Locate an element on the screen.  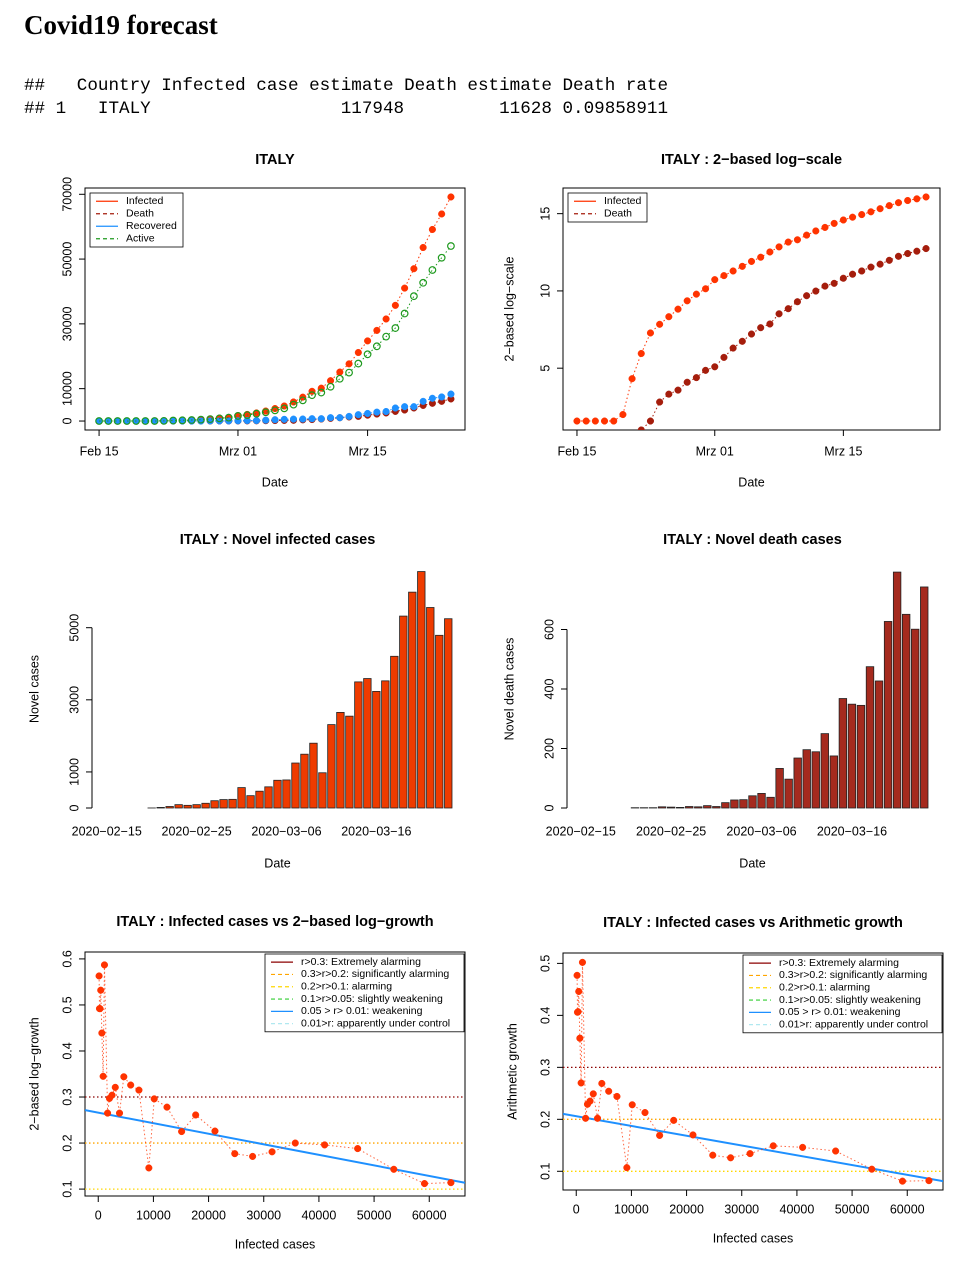
x-tick-label: 50000 is located at coordinates (374, 1215).